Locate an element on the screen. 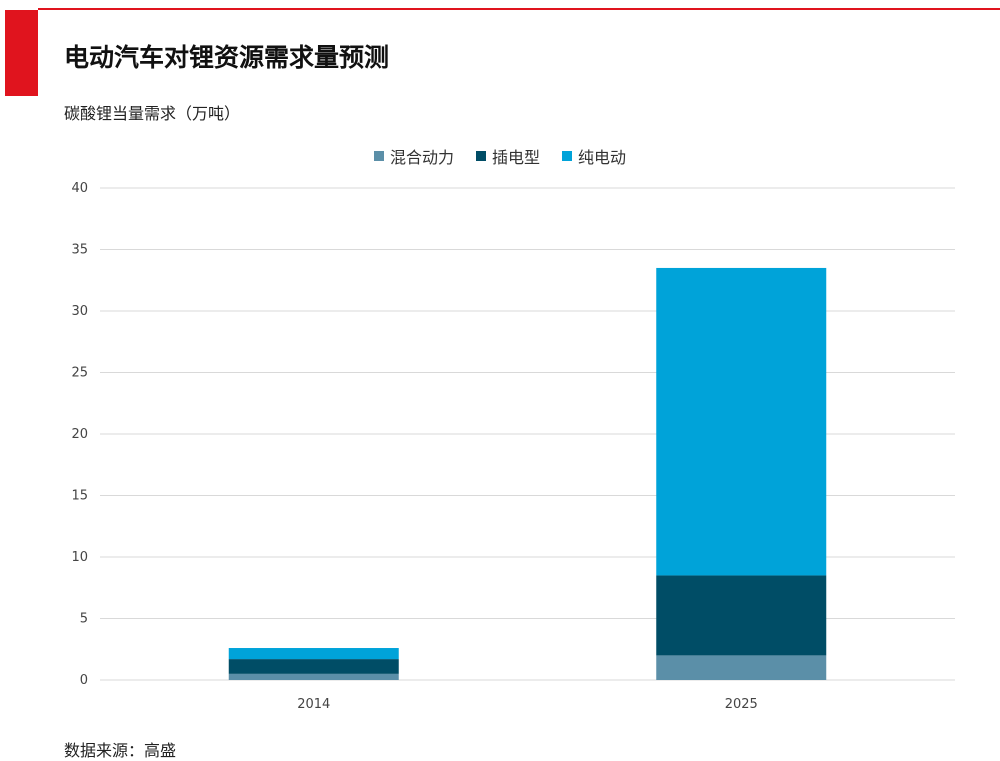 The height and width of the screenshot is (761, 1000). y-tick-label-5: 5 is located at coordinates (84, 619).